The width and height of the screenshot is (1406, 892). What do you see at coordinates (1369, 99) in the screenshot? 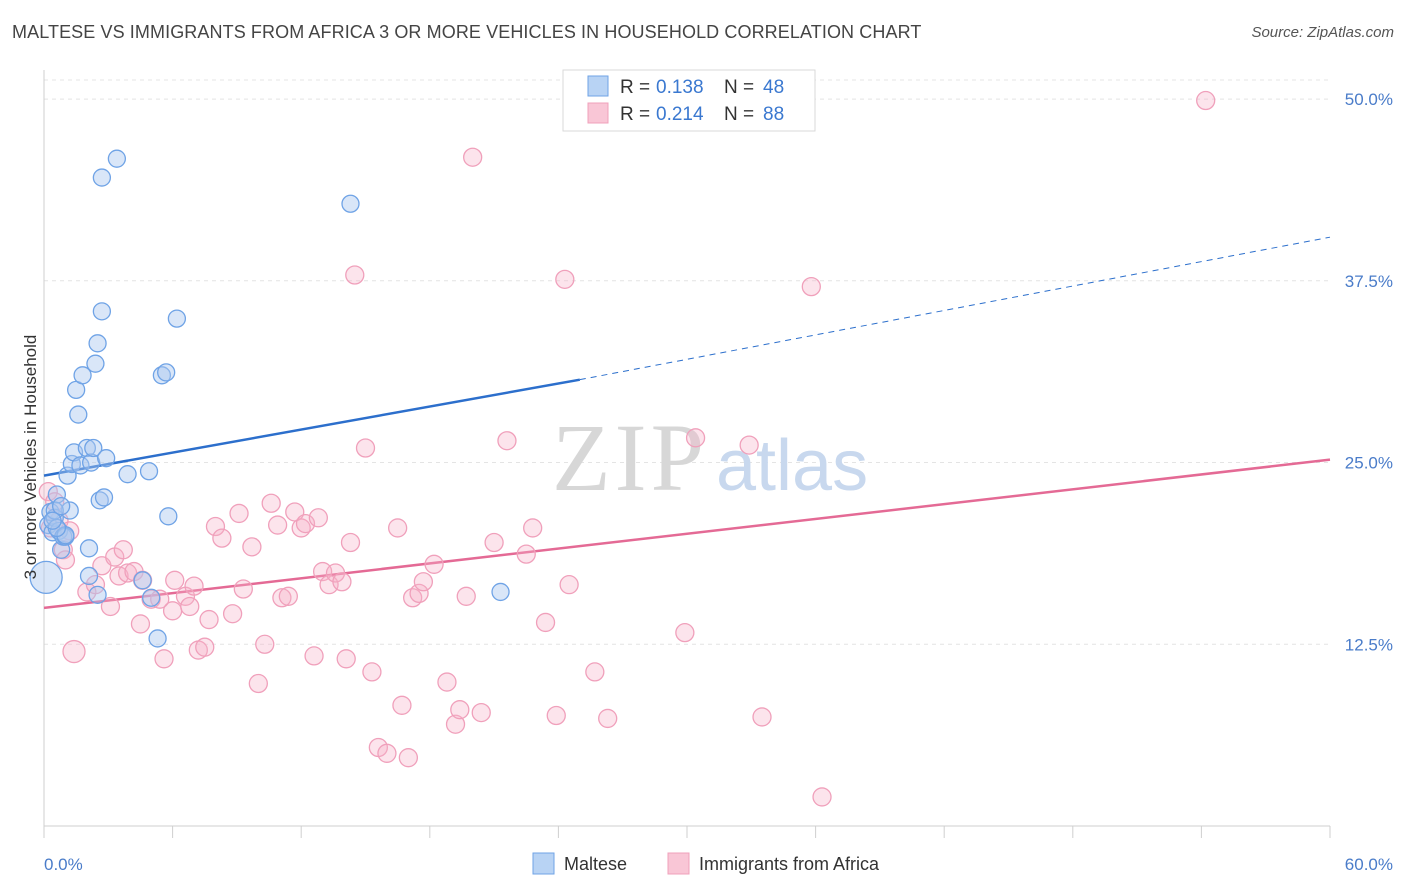
I see `y-tick-label-3: 50.0%` at bounding box center [1369, 99].